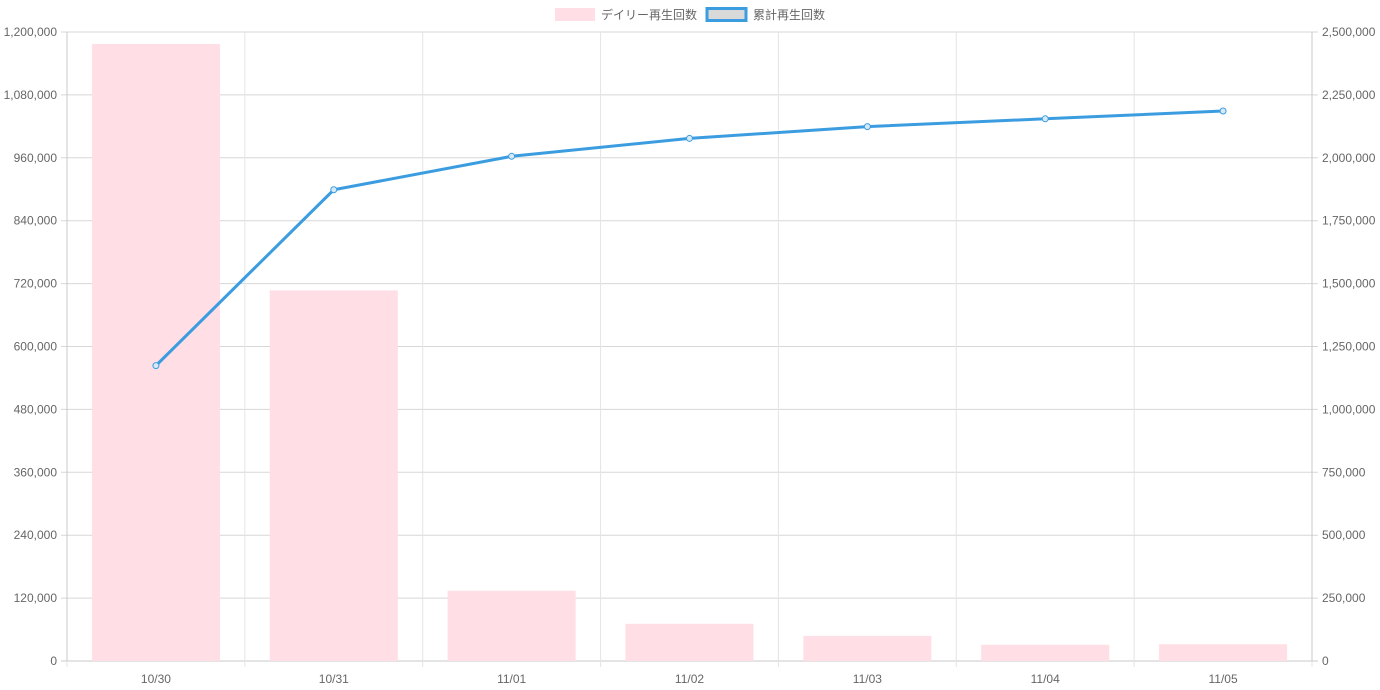  I want to click on y-right-tick-label: 2,500,000, so click(1349, 32).